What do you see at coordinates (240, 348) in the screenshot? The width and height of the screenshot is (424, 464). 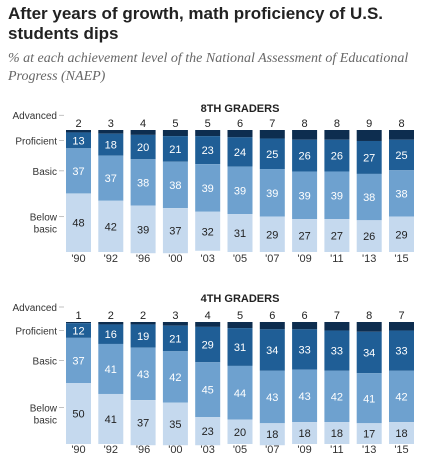 I see `data-label: 31` at bounding box center [240, 348].